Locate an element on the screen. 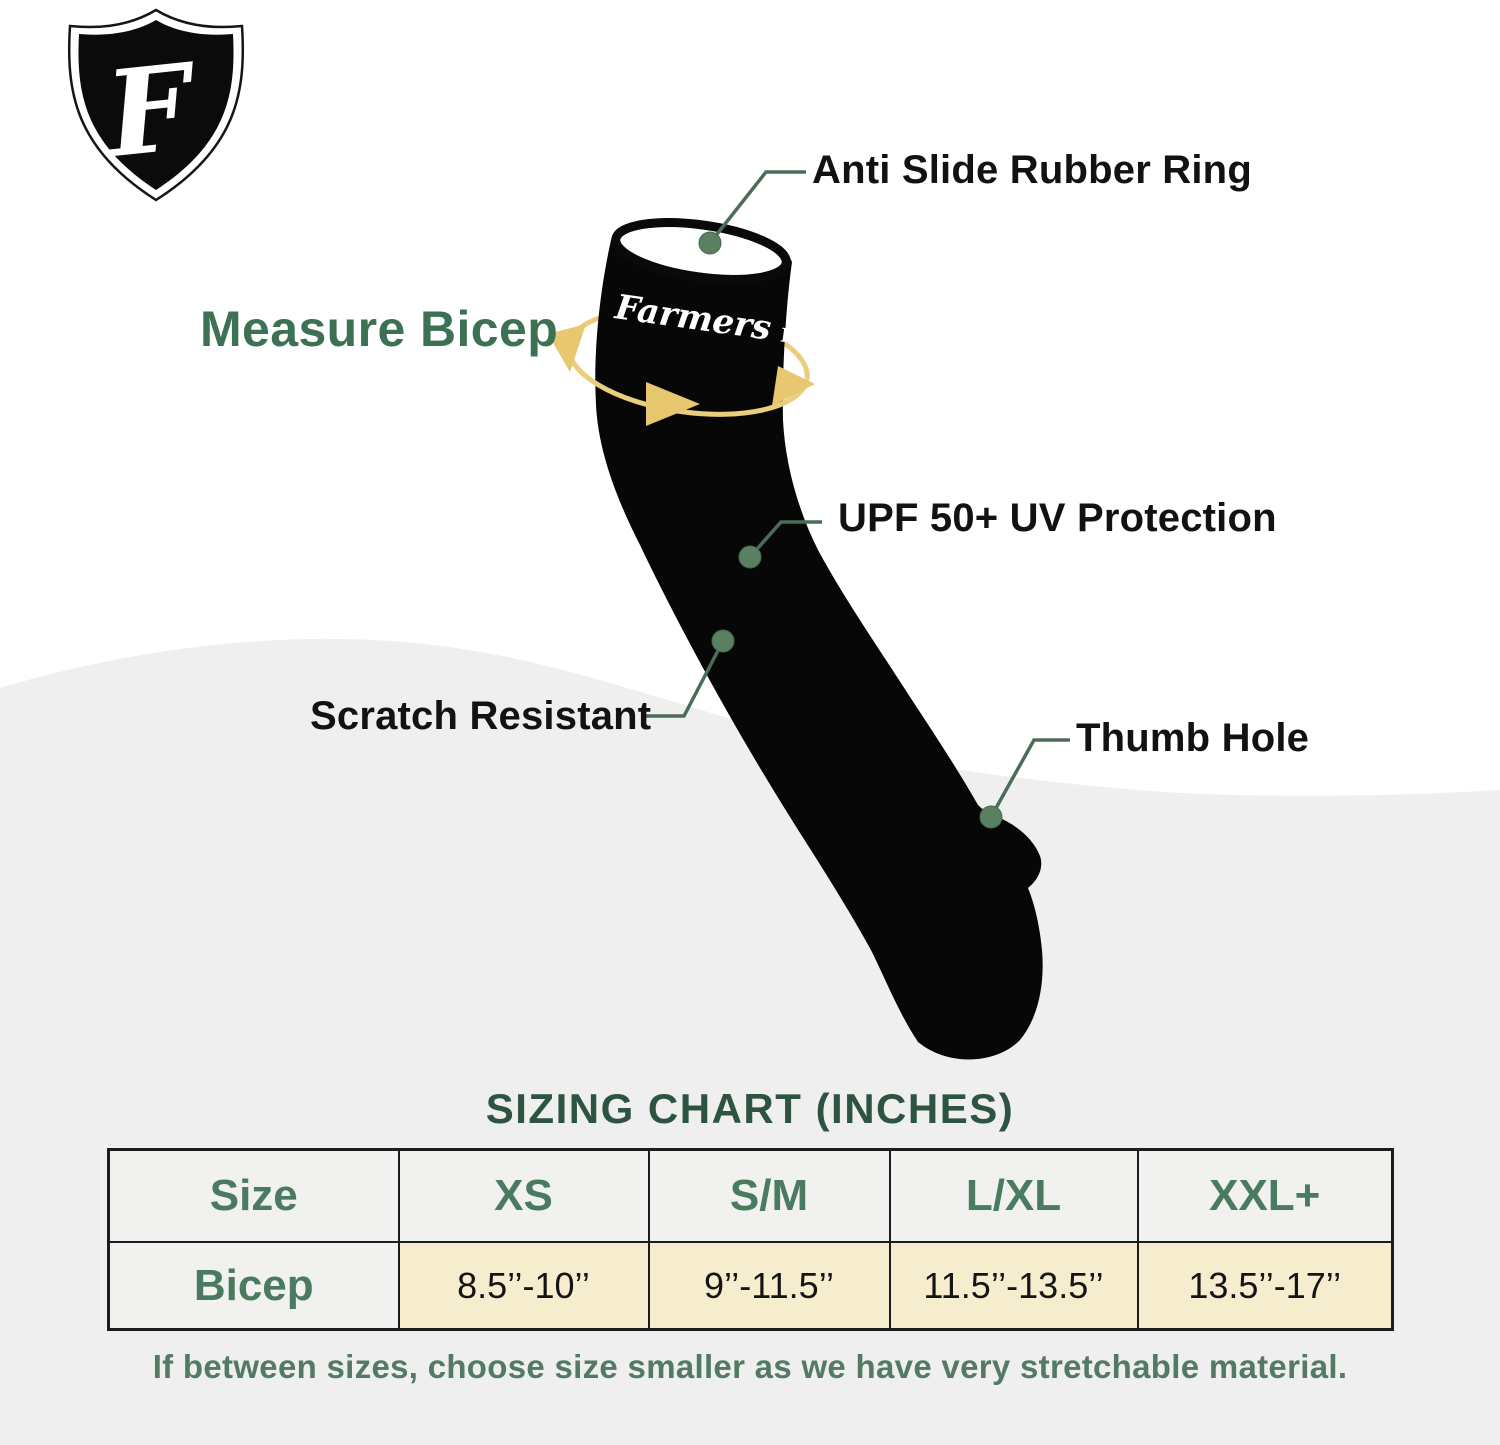  thumb-callout-line is located at coordinates (1029, 778).